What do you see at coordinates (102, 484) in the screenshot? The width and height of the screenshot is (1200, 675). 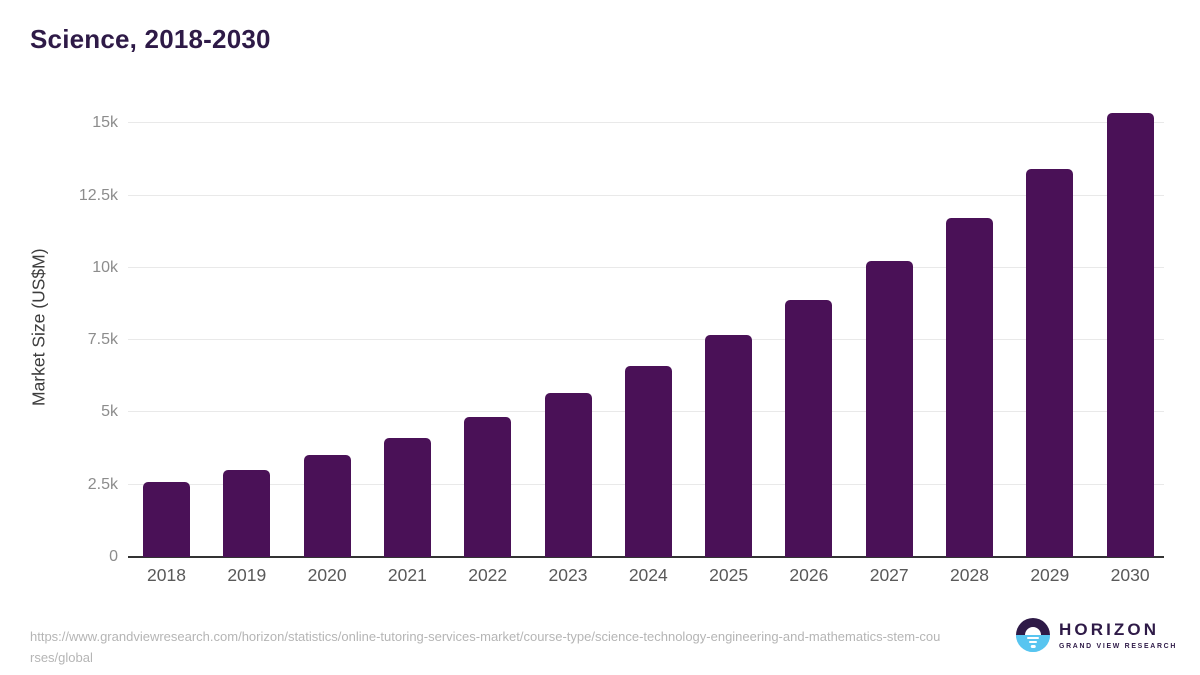 I see `y-tick-label-2.5k: 2.5k` at bounding box center [102, 484].